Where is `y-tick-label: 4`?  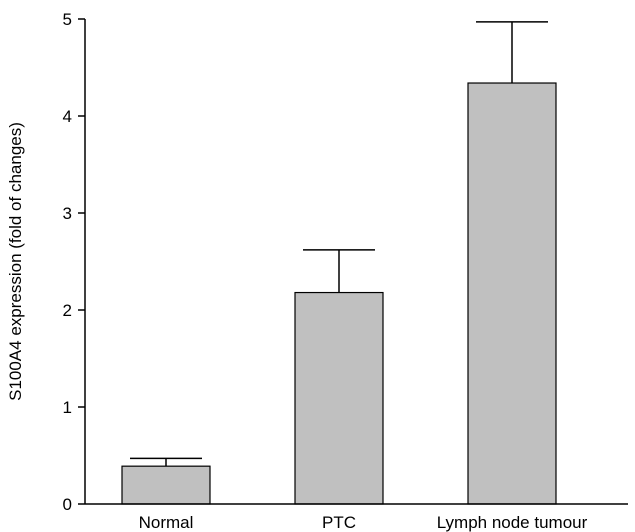
y-tick-label: 4 is located at coordinates (67, 116).